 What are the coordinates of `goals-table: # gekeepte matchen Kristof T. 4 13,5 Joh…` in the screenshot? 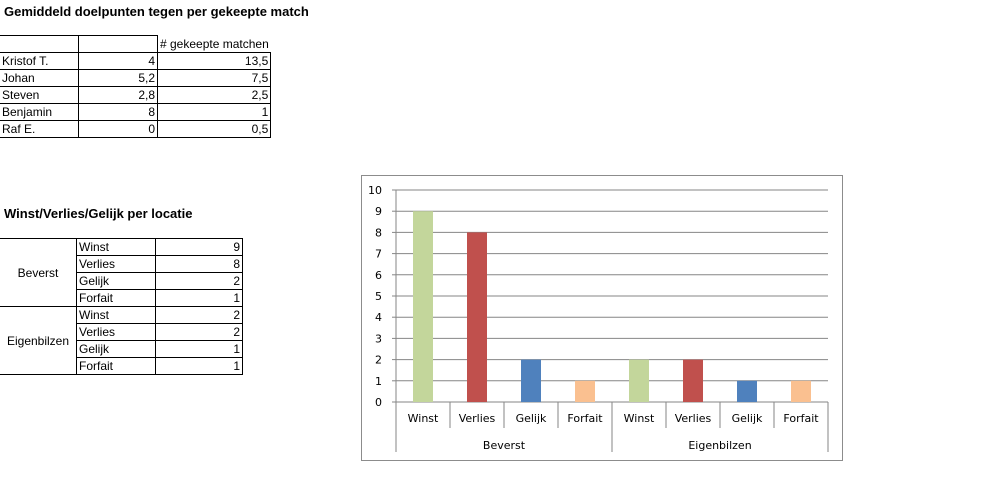 It's located at (136, 86).